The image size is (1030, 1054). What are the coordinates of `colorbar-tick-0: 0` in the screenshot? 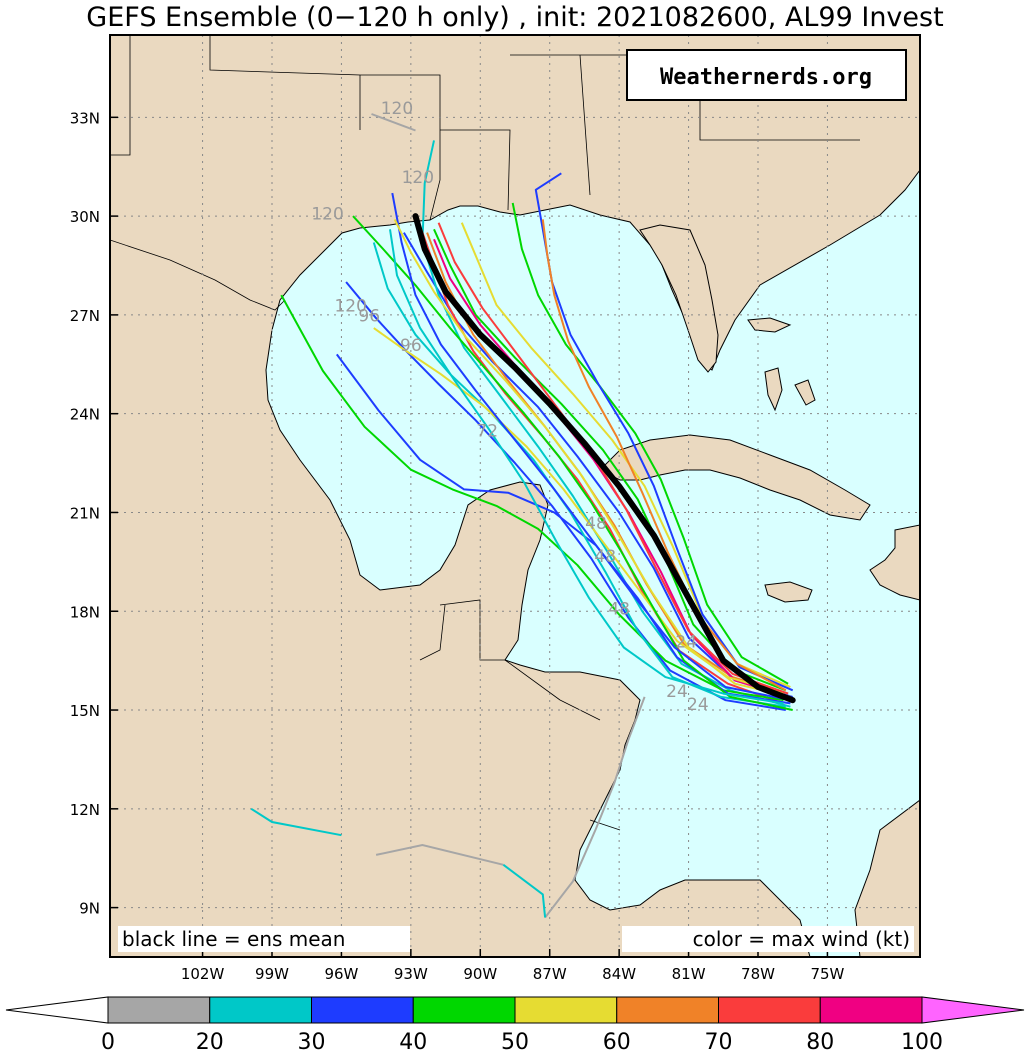 It's located at (108, 1042).